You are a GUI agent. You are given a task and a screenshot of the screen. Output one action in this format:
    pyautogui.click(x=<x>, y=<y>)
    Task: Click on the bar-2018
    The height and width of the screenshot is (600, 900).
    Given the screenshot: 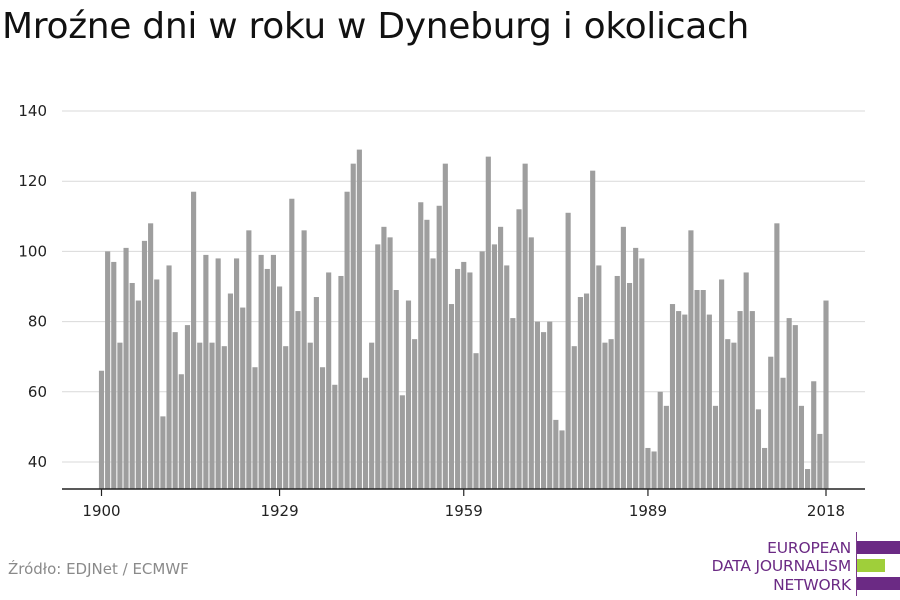 What is the action you would take?
    pyautogui.click(x=826, y=394)
    